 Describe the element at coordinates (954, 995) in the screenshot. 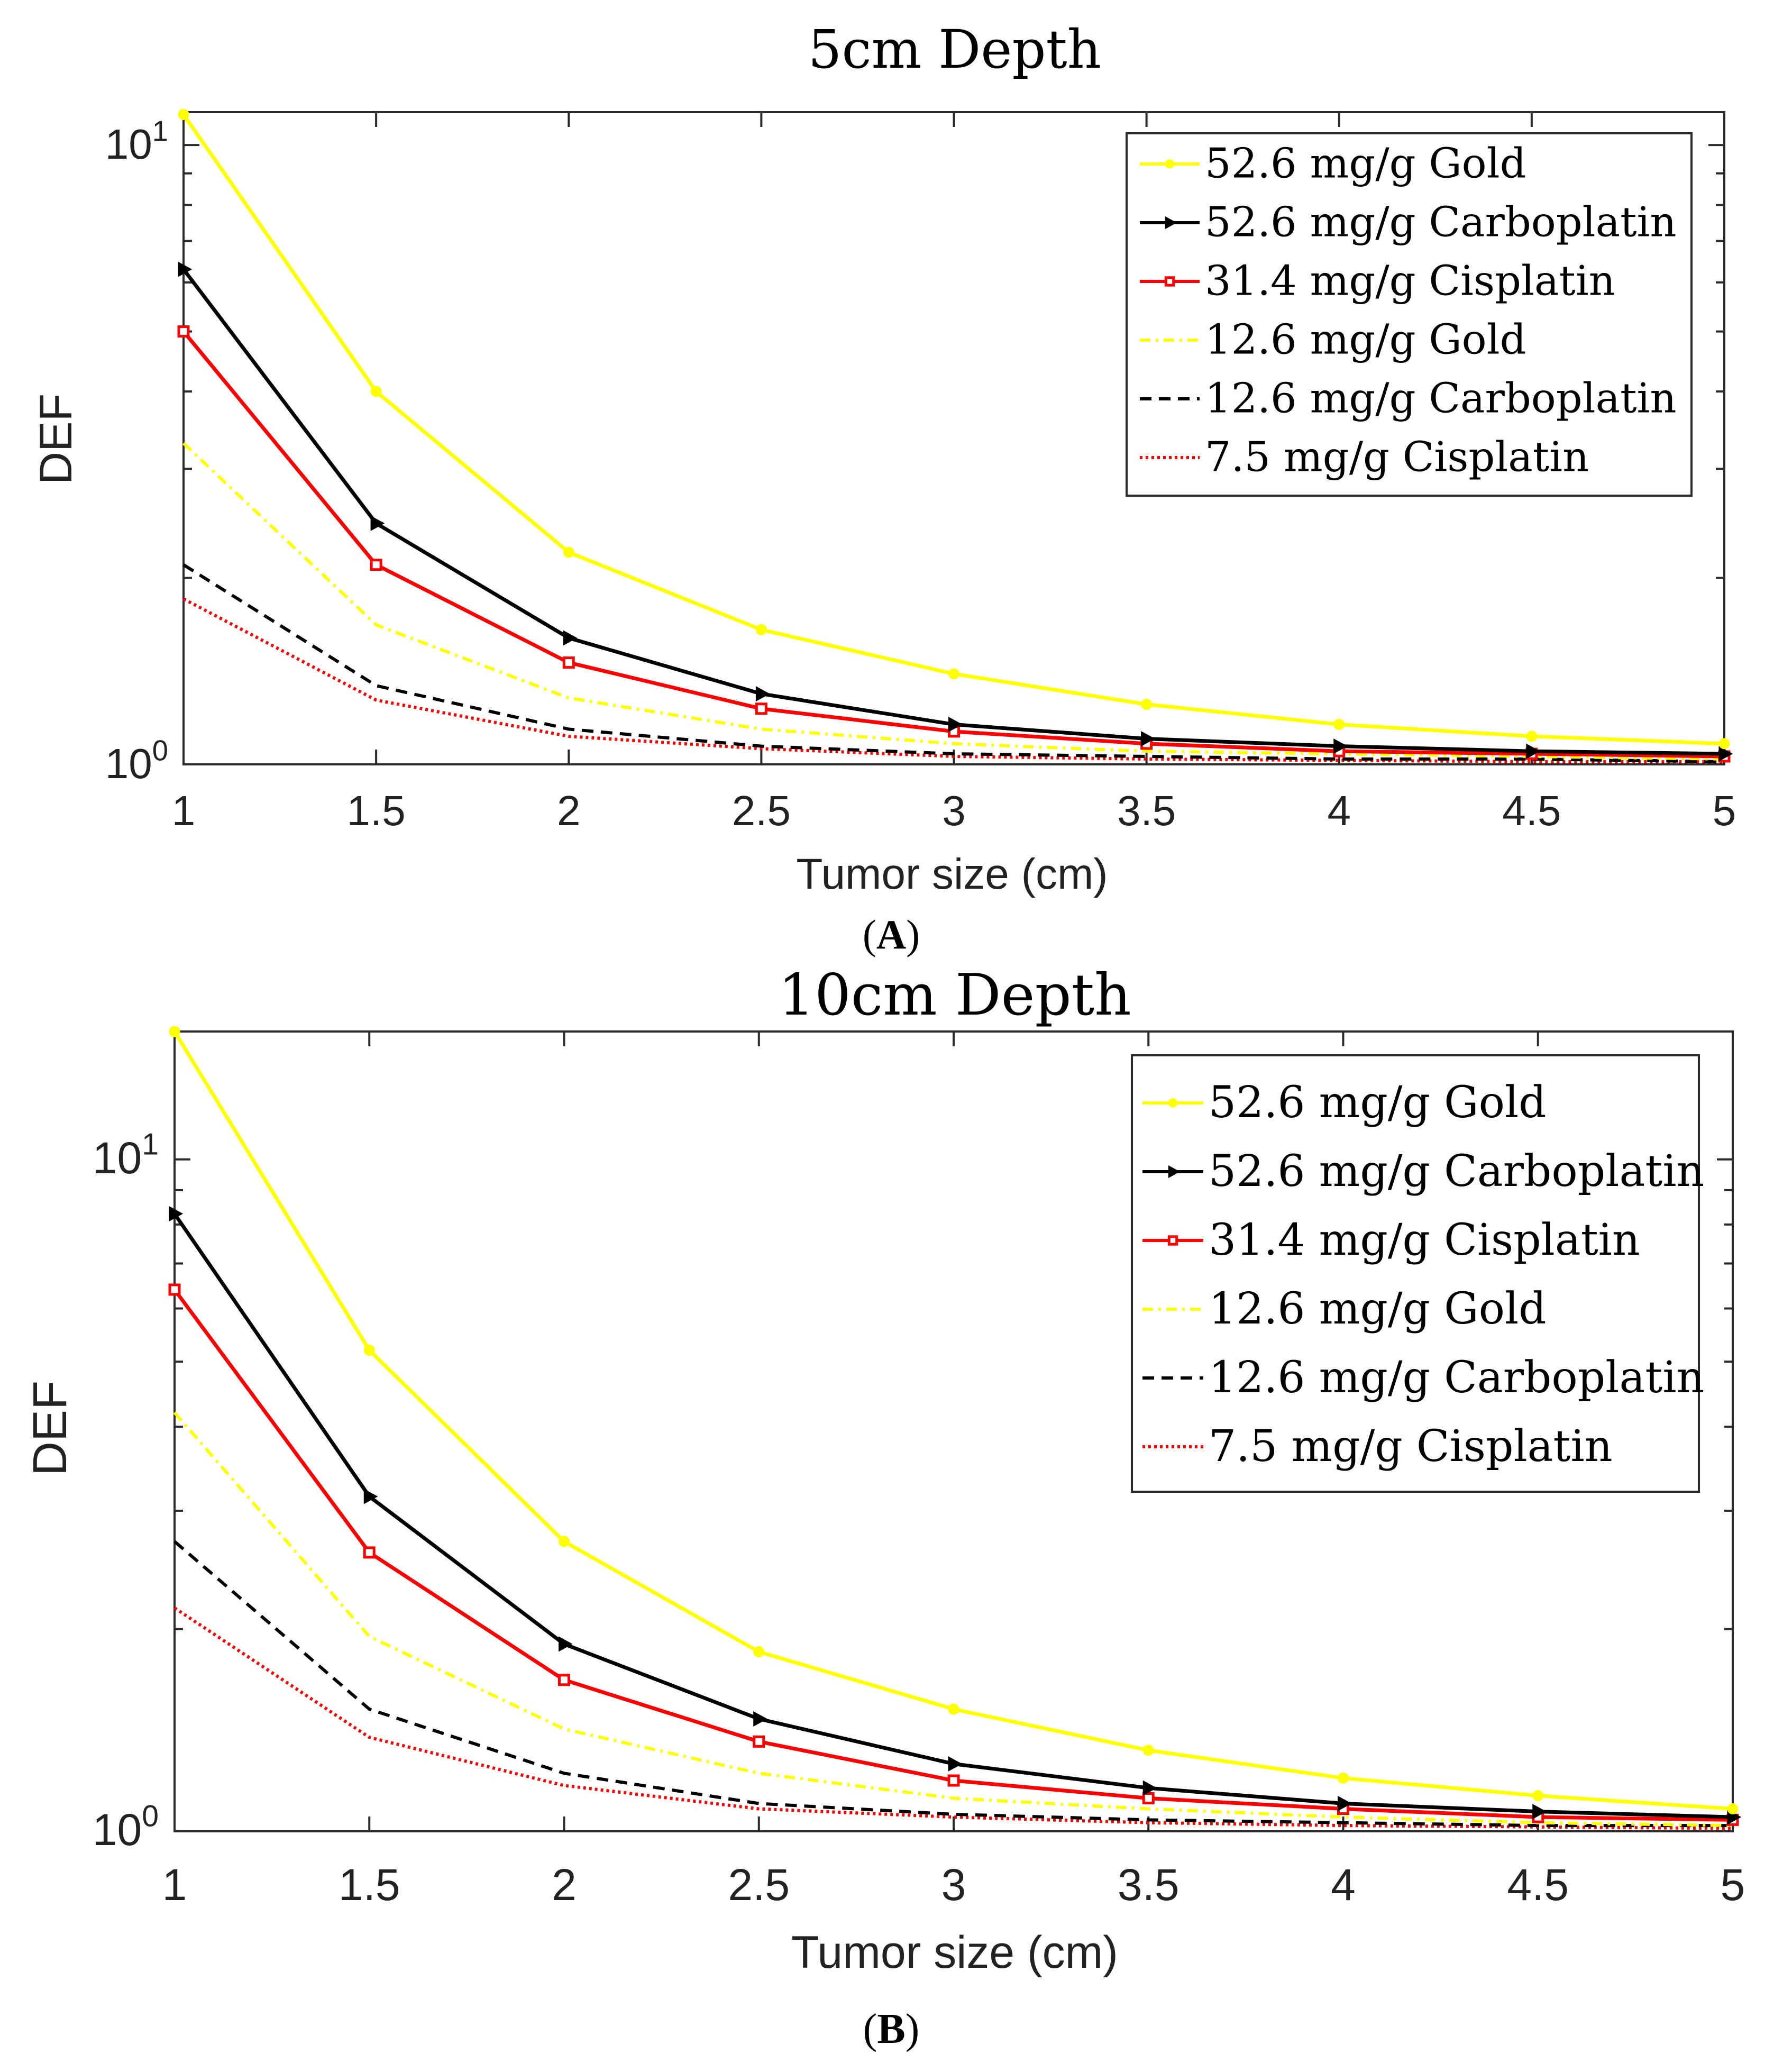

I see `chart-title: 10cm Depth` at that location.